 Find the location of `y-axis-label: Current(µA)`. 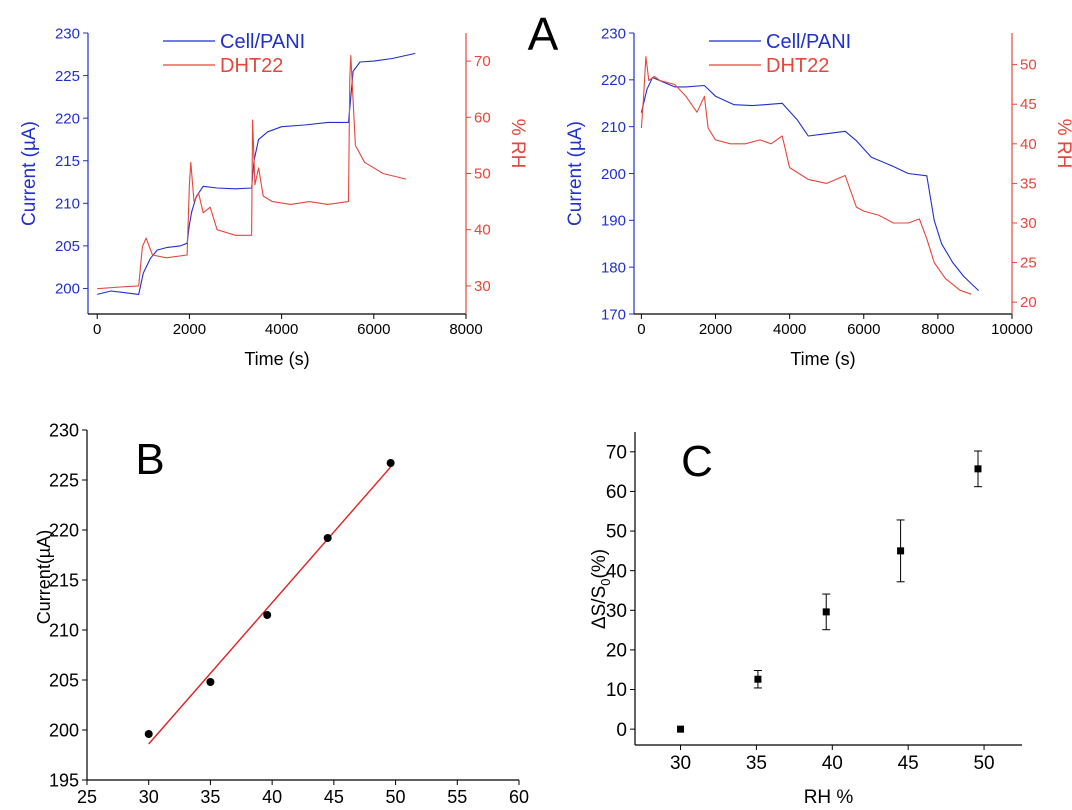

y-axis-label: Current(µA) is located at coordinates (44, 577).